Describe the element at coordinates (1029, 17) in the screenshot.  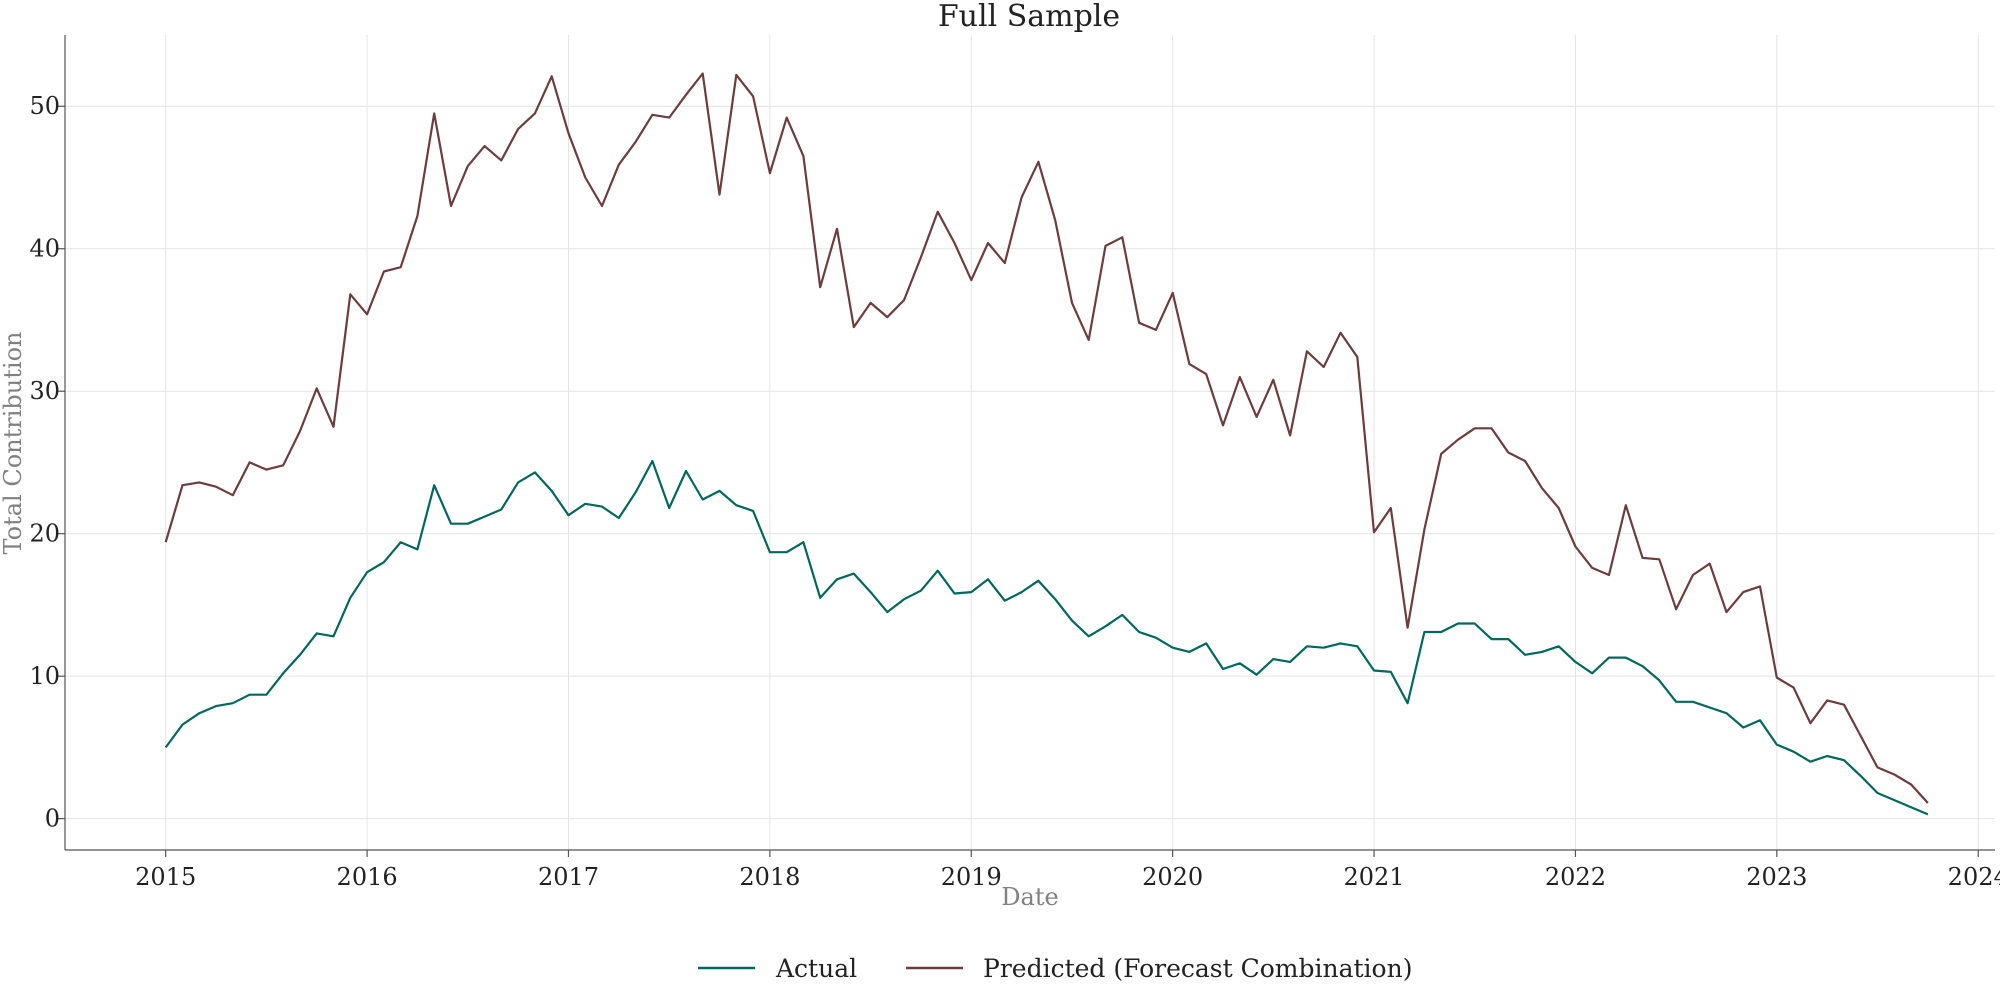
I see `chart-title: Full Sample` at that location.